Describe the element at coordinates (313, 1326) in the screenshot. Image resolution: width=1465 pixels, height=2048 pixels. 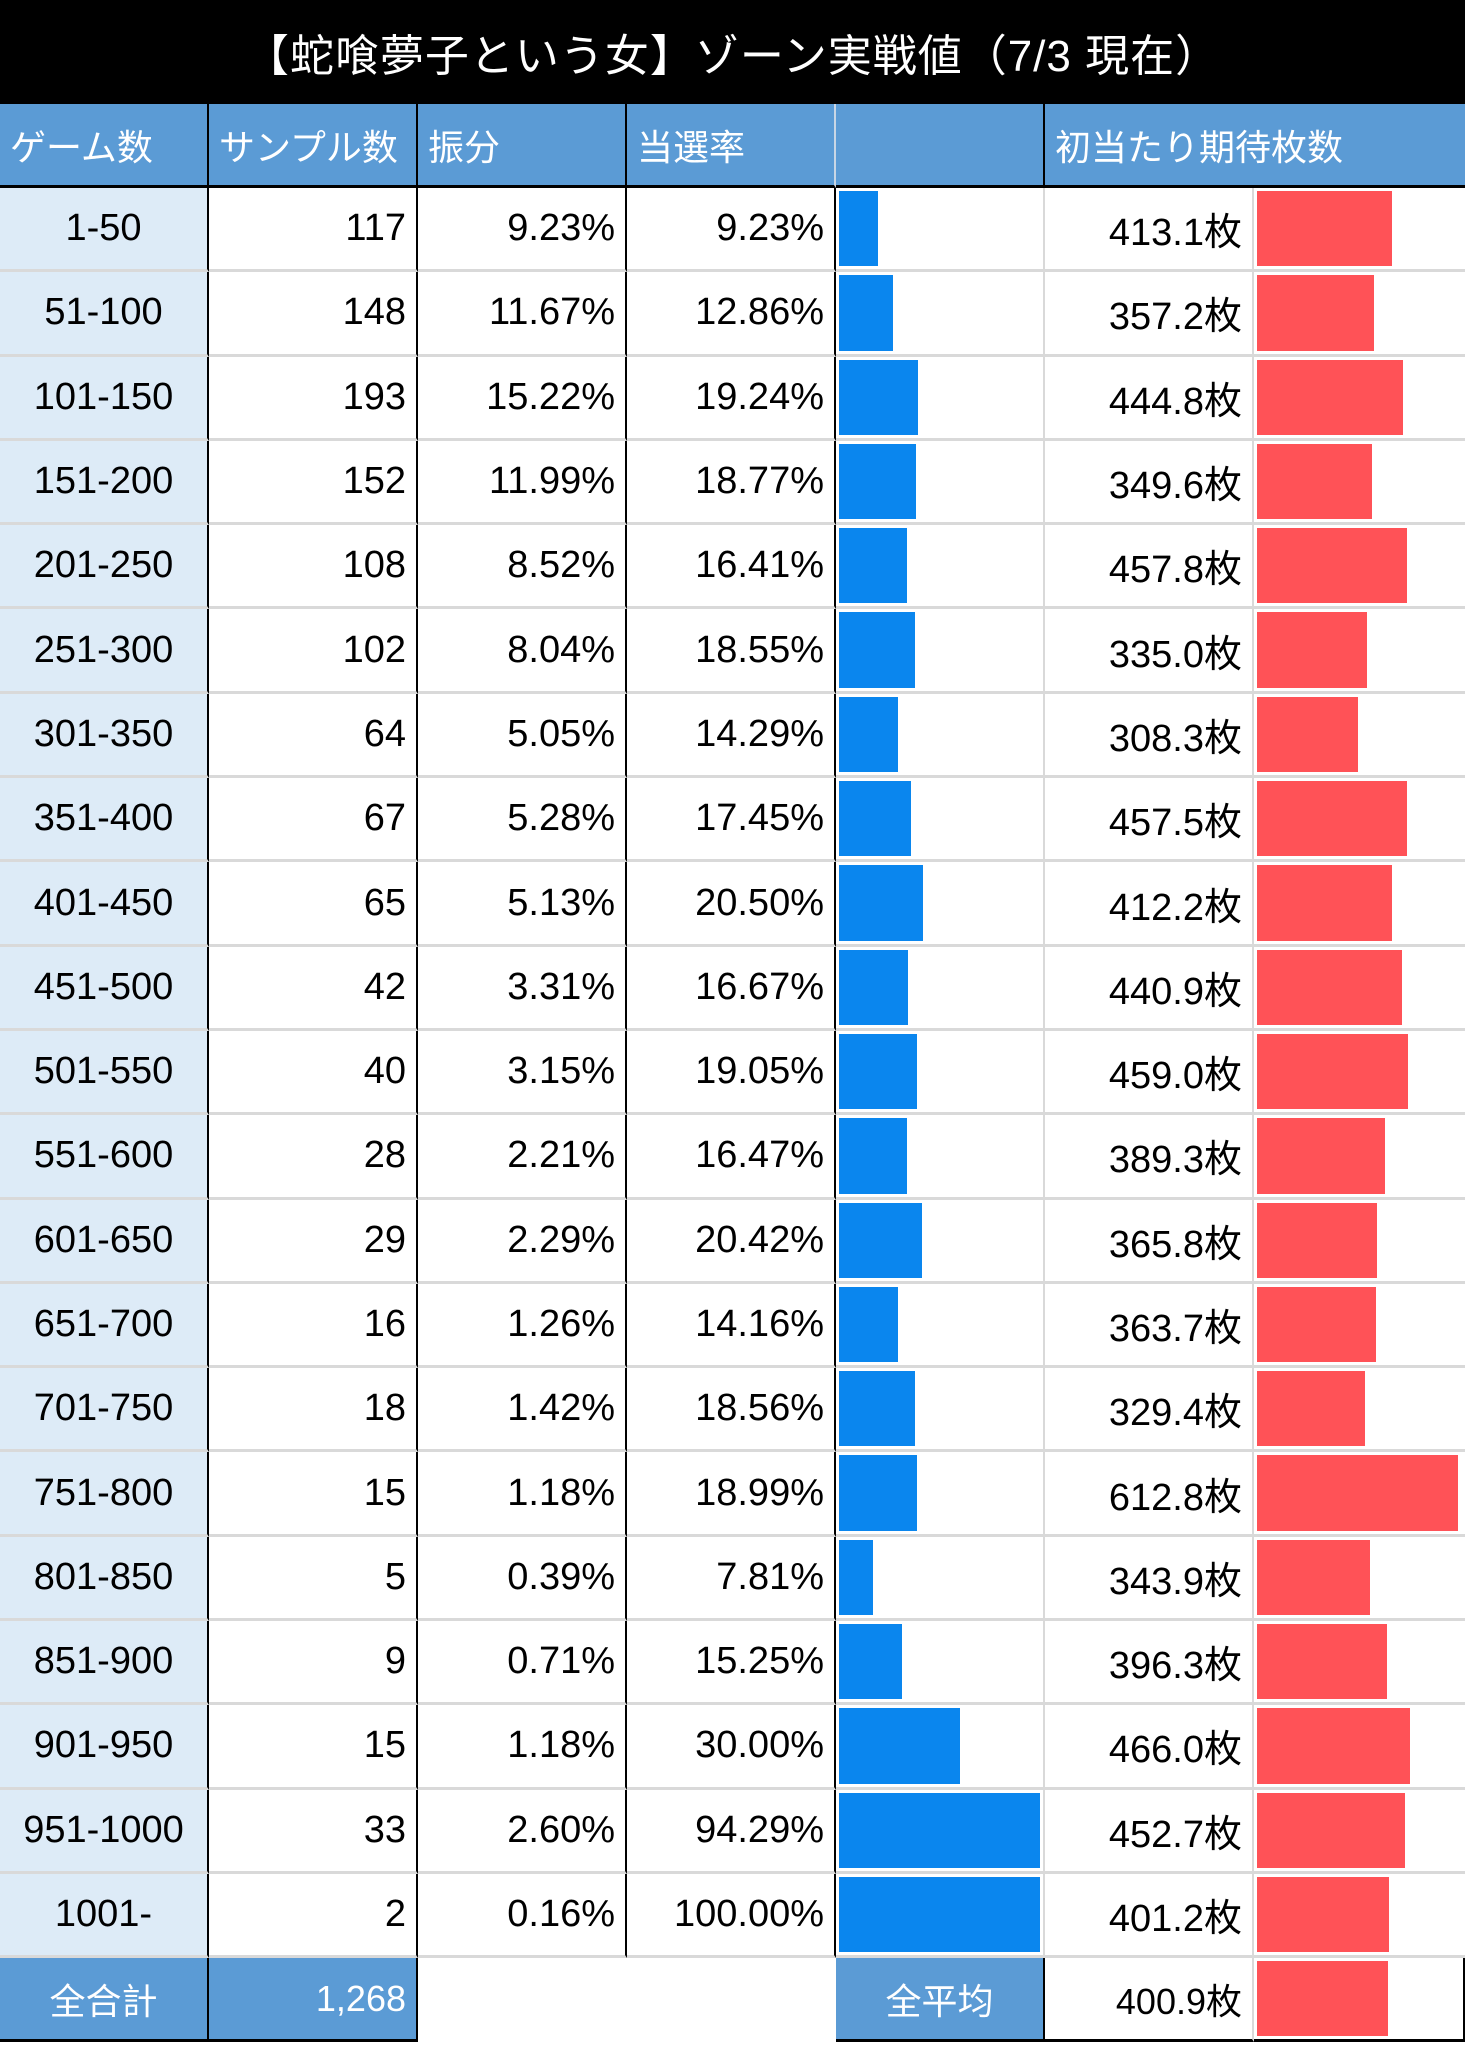
I see `samples-cell: 16` at that location.